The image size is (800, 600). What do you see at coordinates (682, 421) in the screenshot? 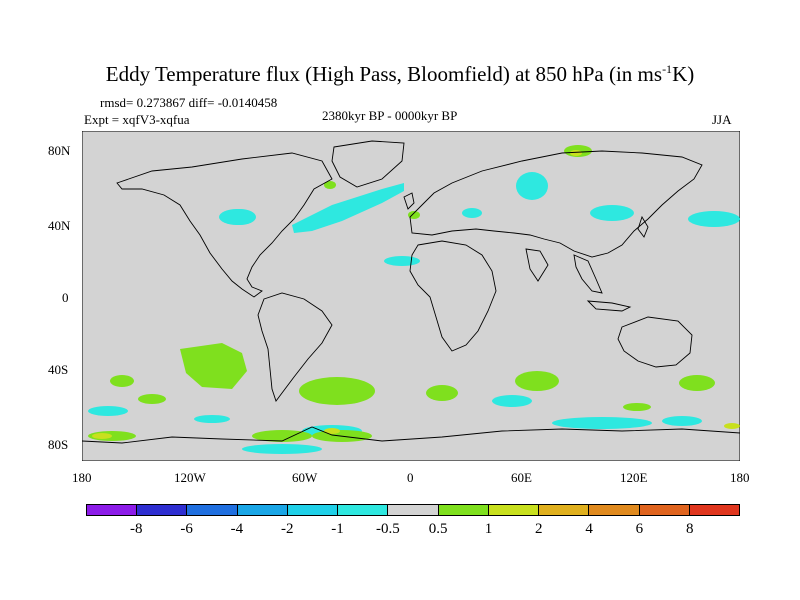
I see `patch-s-pacific-cyan-c` at bounding box center [682, 421].